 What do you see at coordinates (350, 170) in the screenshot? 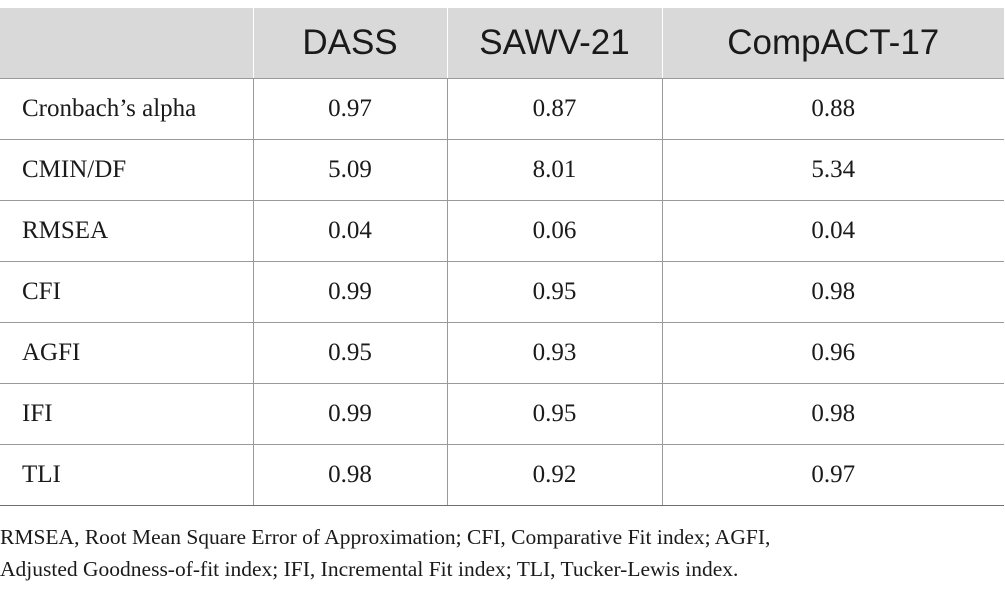
I see `cell-dass: 5.09` at bounding box center [350, 170].